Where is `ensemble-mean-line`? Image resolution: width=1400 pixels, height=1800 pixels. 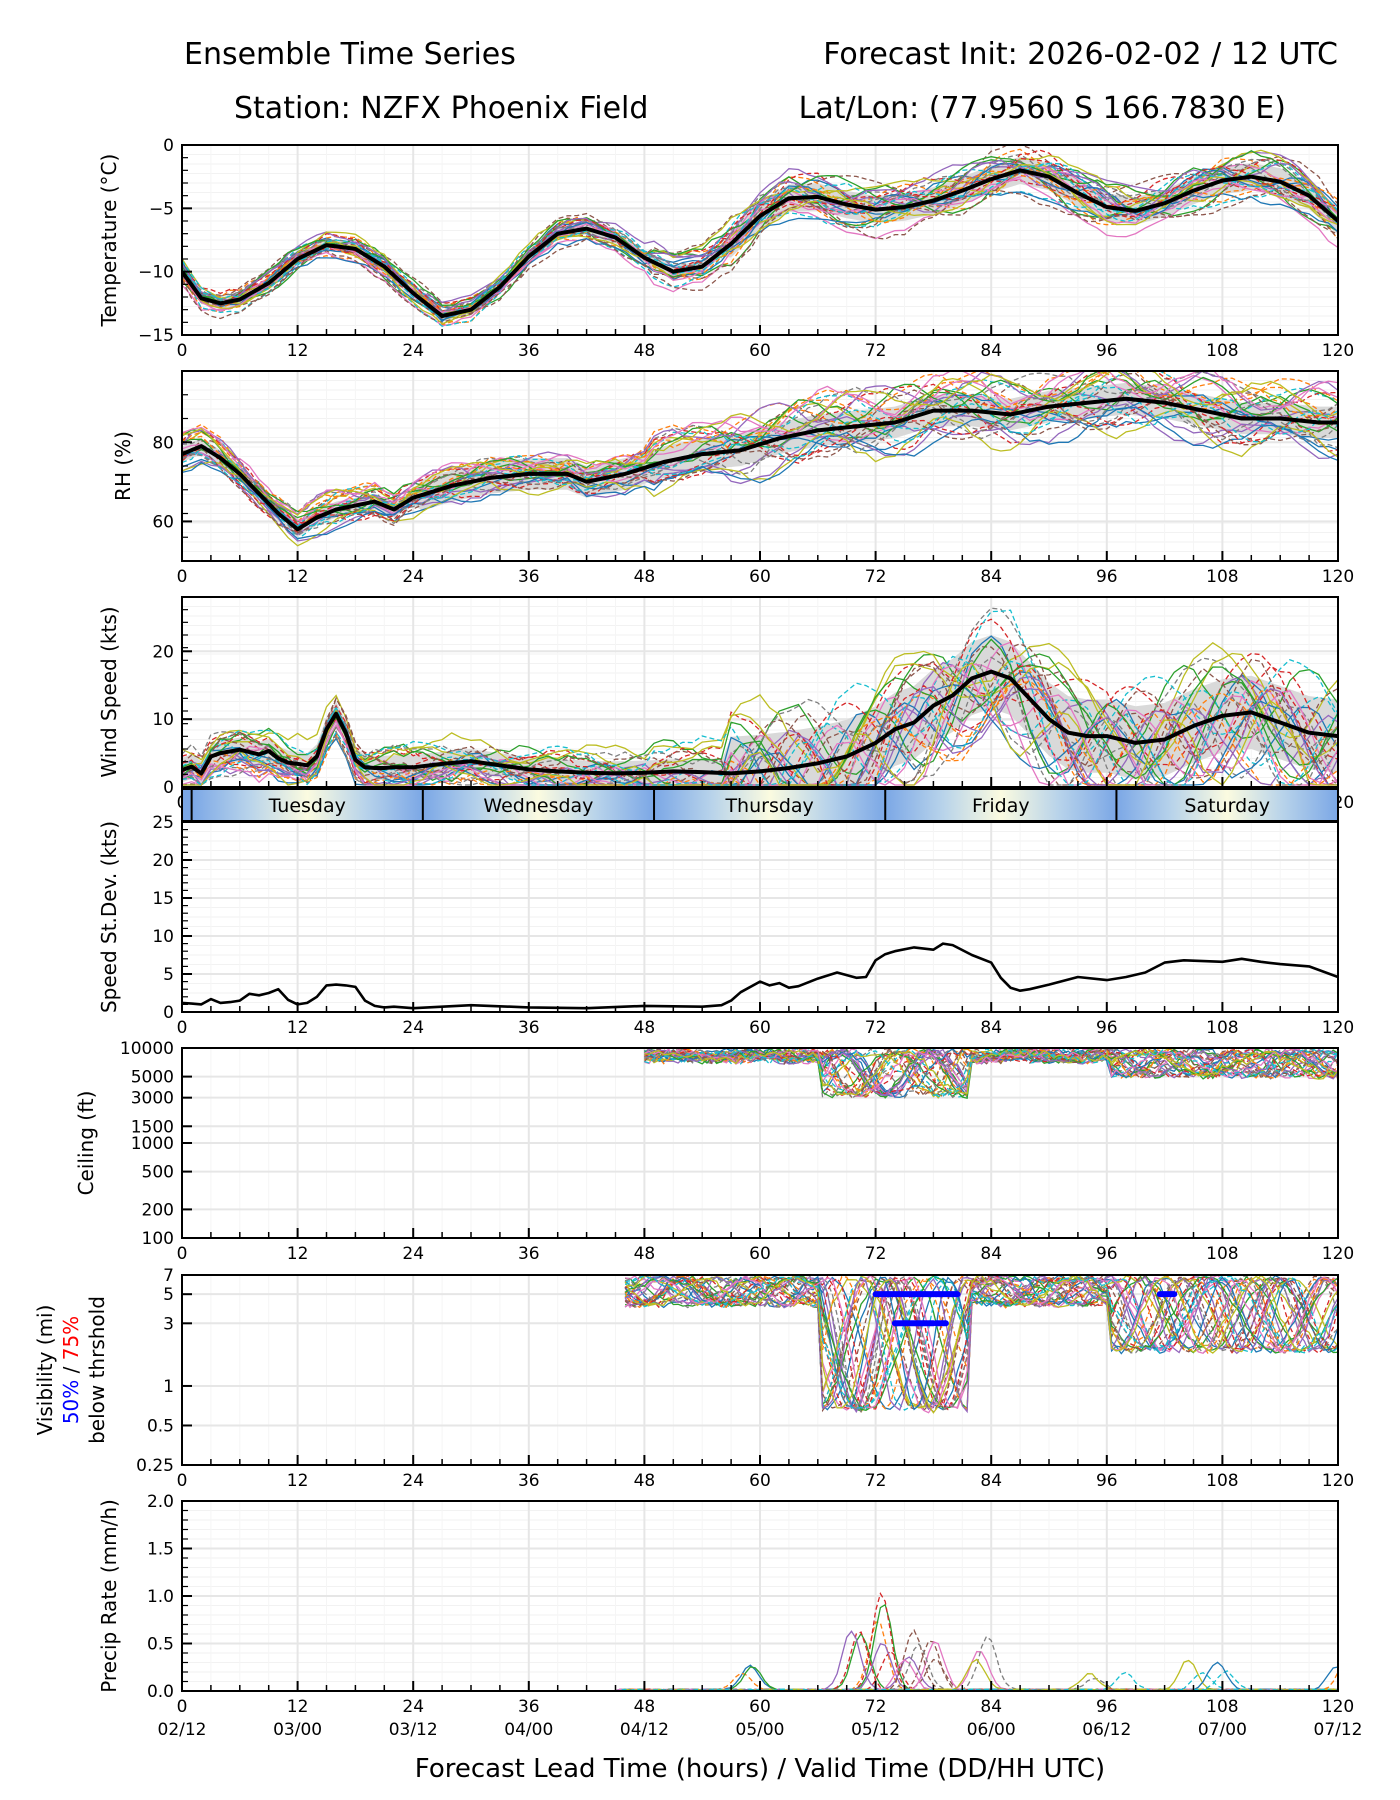
ensemble-mean-line is located at coordinates (760, 722).